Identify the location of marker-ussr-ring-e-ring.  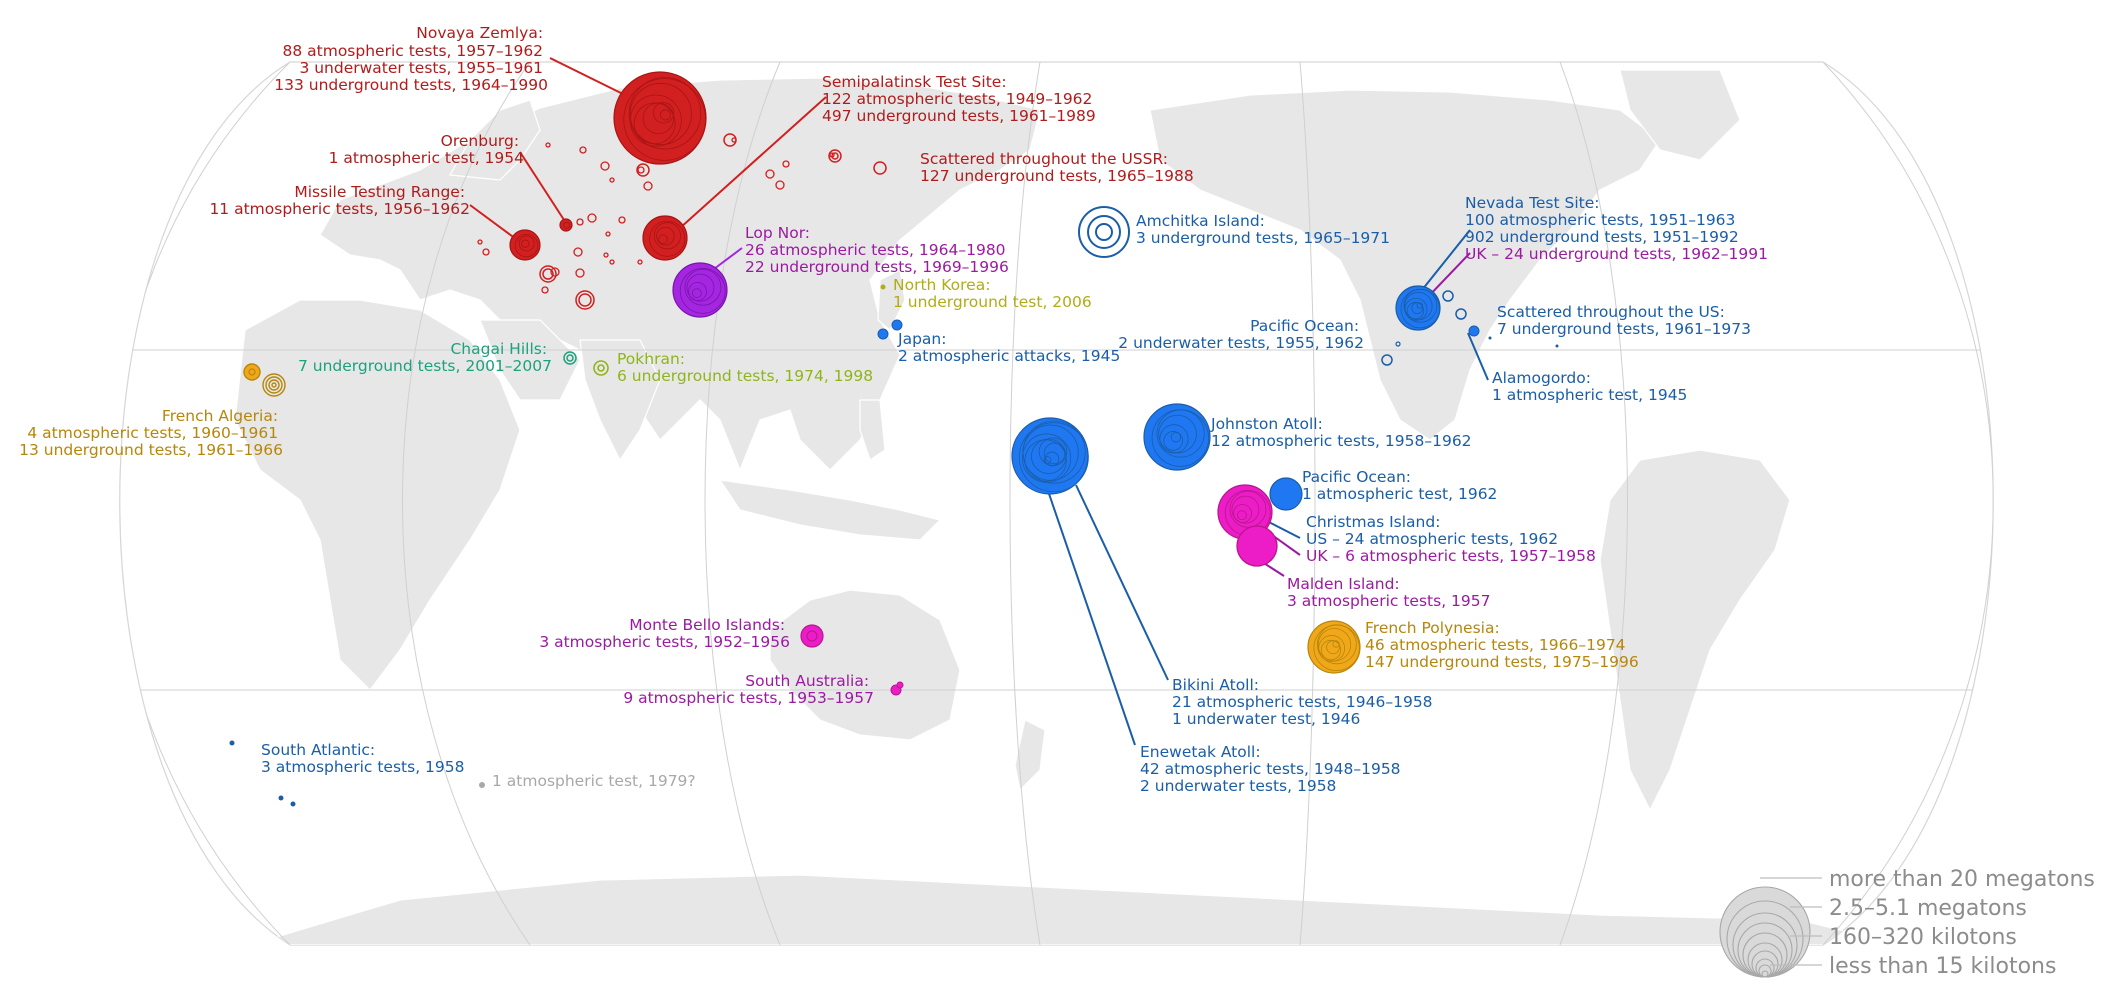
(835, 156).